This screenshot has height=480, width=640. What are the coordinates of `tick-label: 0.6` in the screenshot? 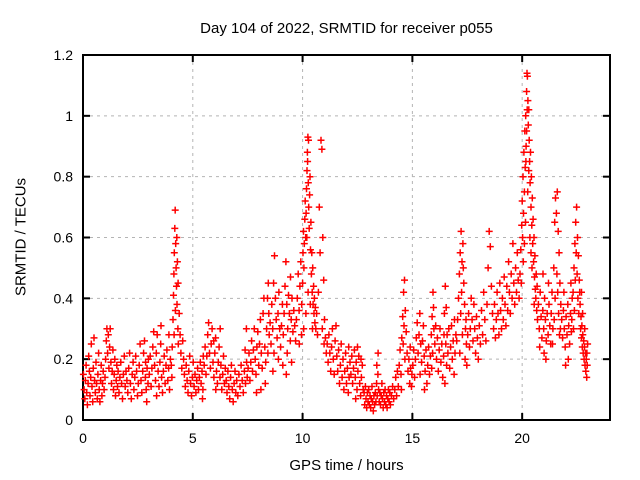 It's located at (64, 238).